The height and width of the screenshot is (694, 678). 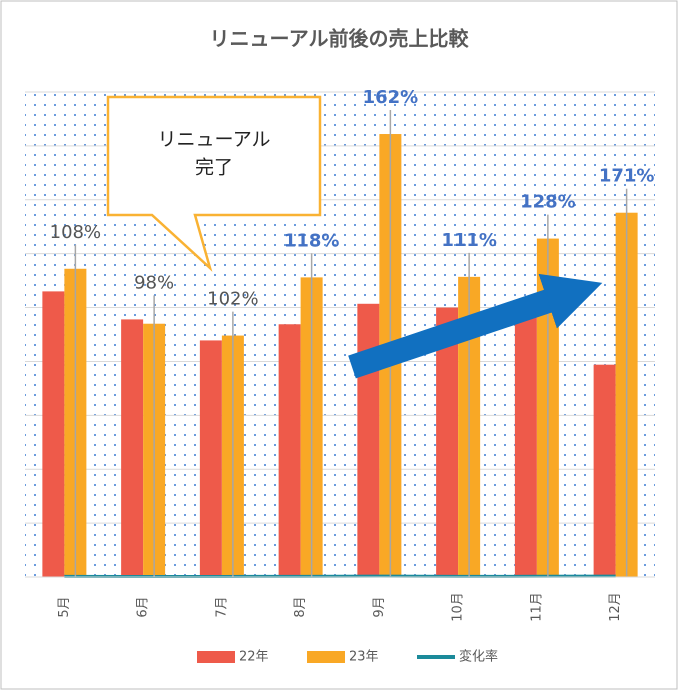 What do you see at coordinates (548, 202) in the screenshot?
I see `data-label: 128%` at bounding box center [548, 202].